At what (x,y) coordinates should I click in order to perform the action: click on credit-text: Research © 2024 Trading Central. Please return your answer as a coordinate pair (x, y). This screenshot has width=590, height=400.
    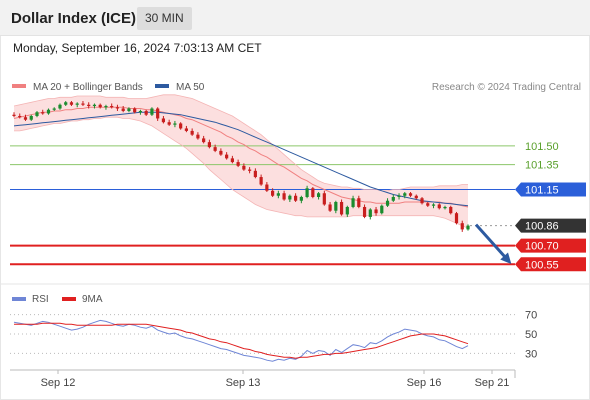
    Looking at the image, I should click on (506, 87).